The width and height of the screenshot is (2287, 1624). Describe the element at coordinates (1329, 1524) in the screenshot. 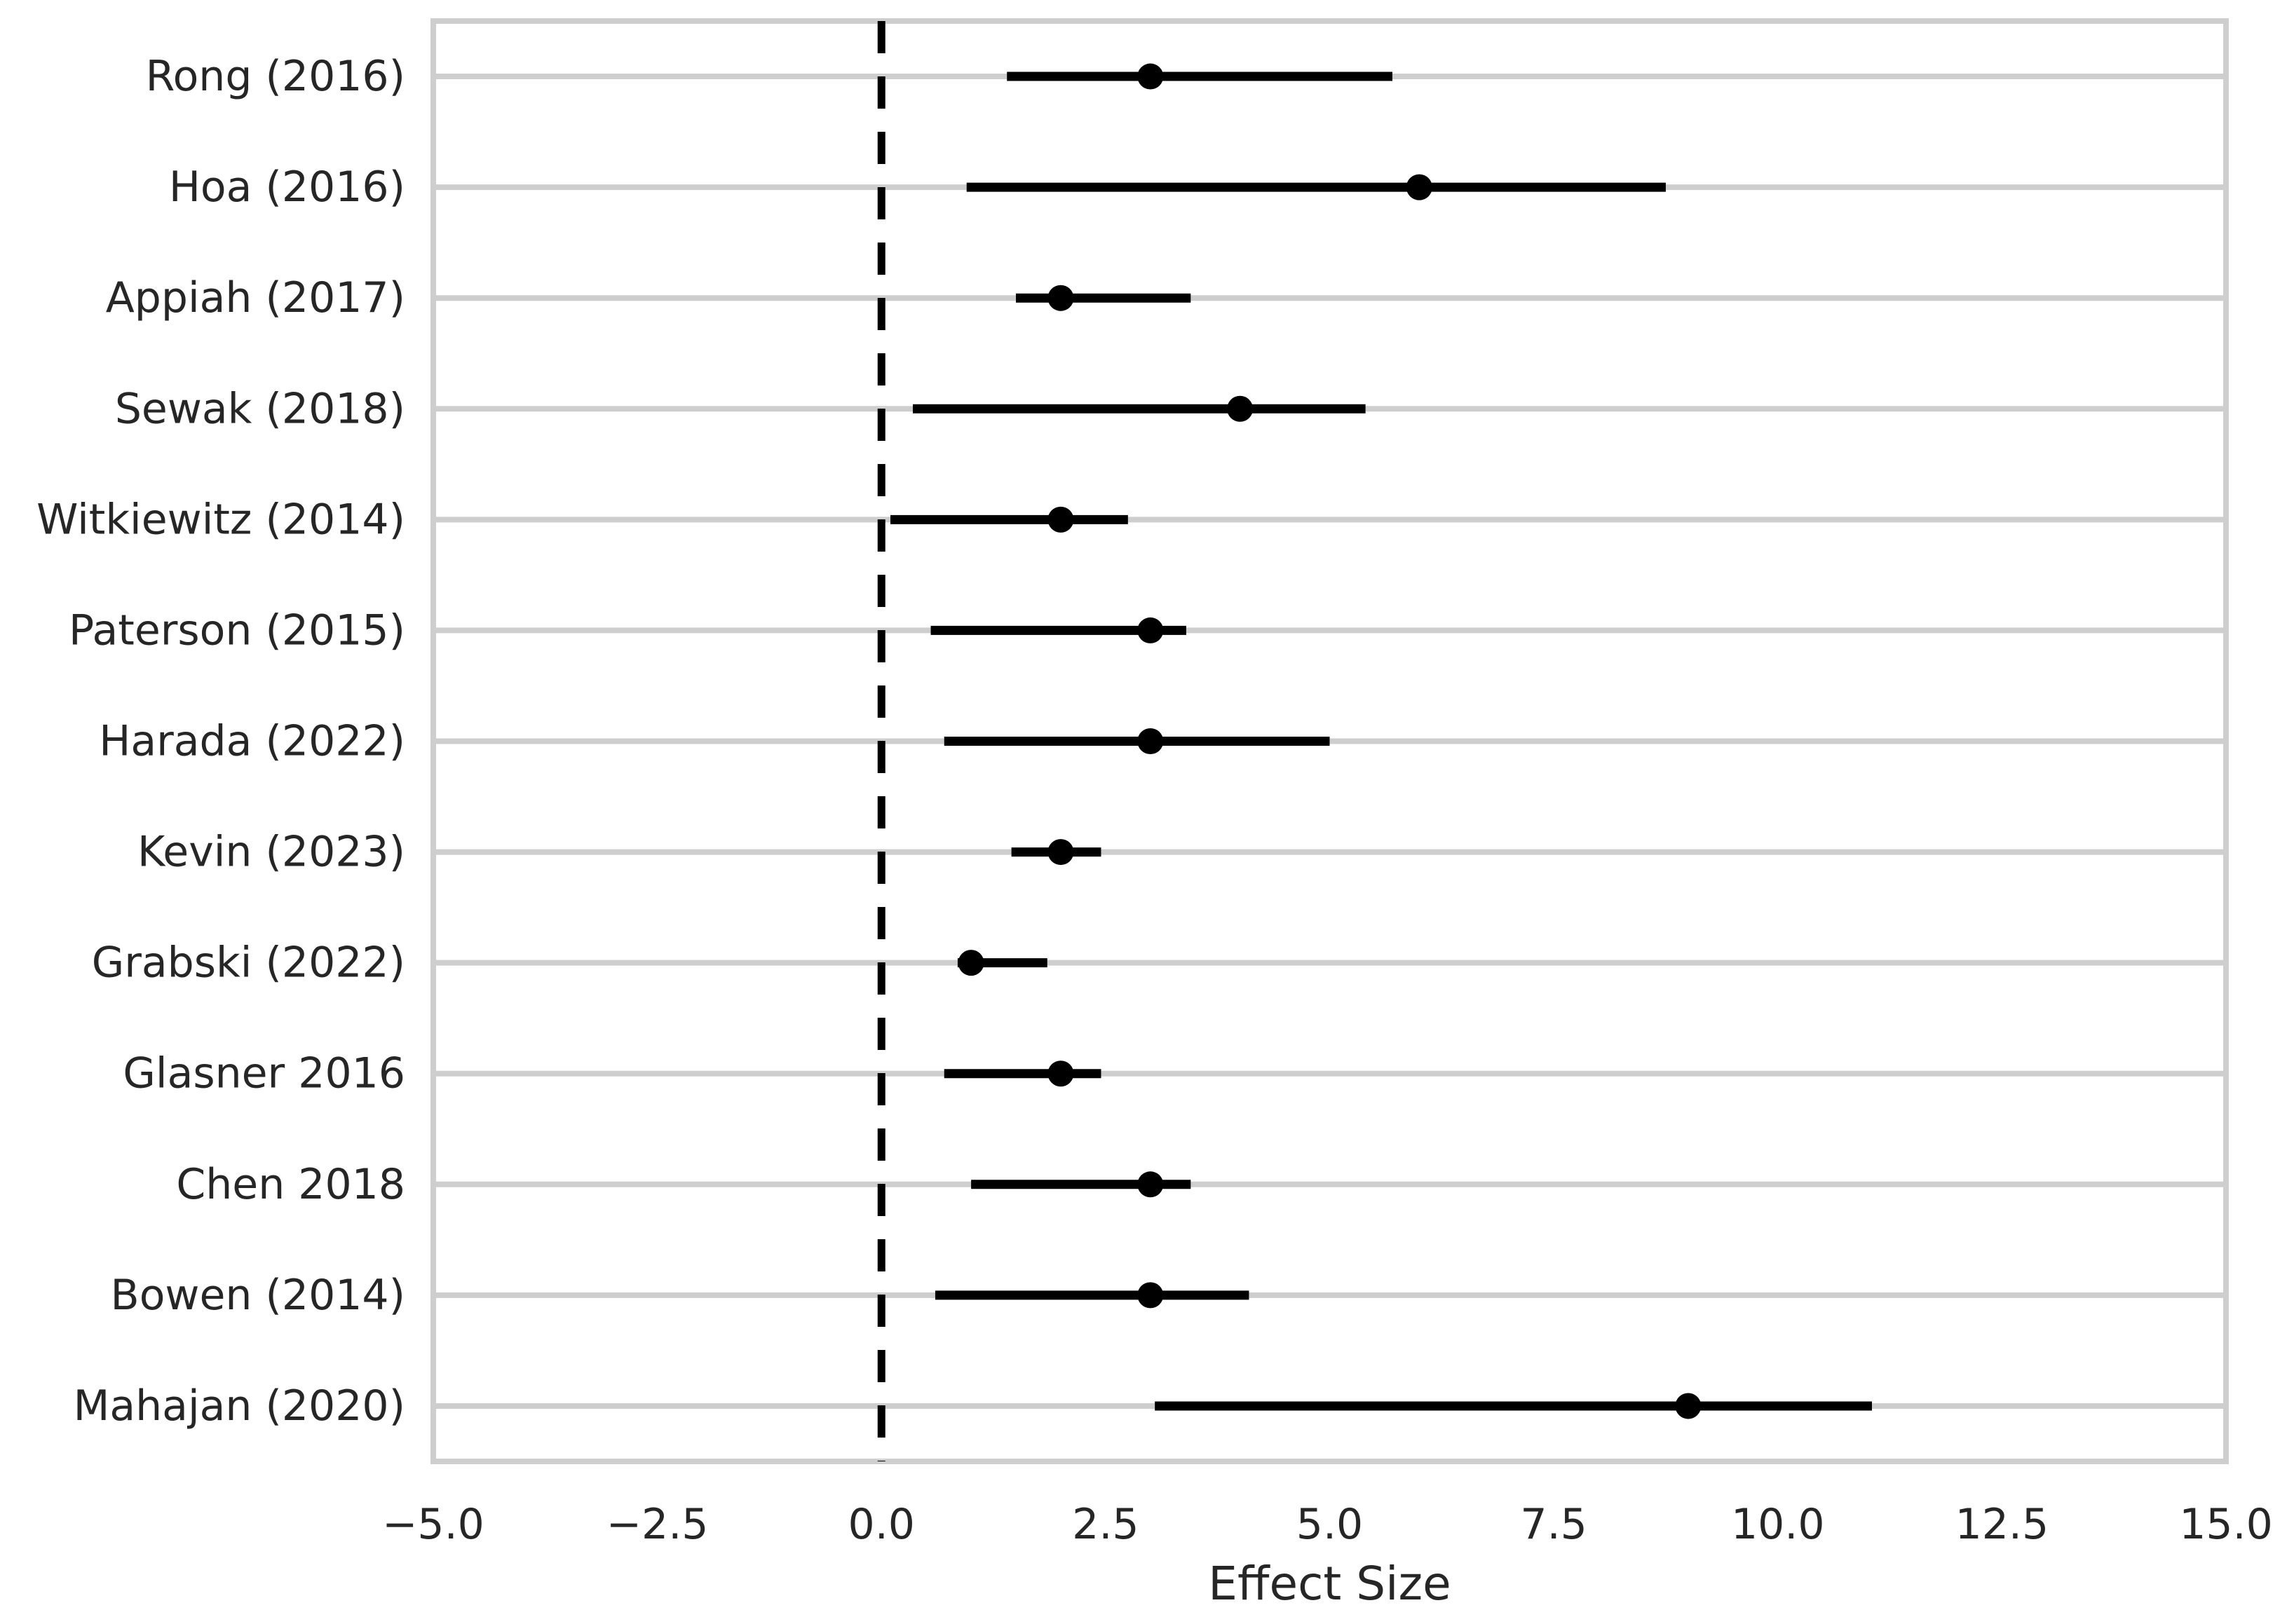

I see `x-tick-label: 5.0` at that location.